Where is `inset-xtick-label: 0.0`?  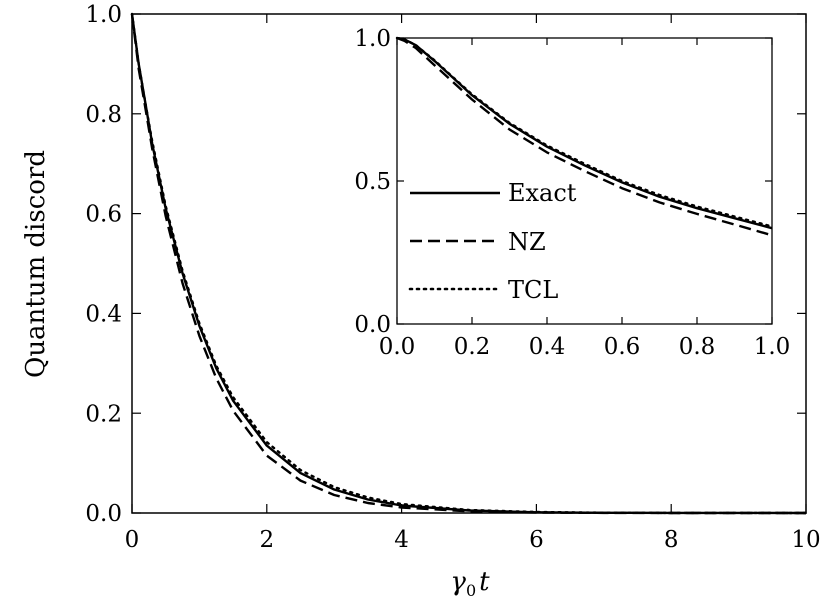
inset-xtick-label: 0.0 is located at coordinates (397, 347).